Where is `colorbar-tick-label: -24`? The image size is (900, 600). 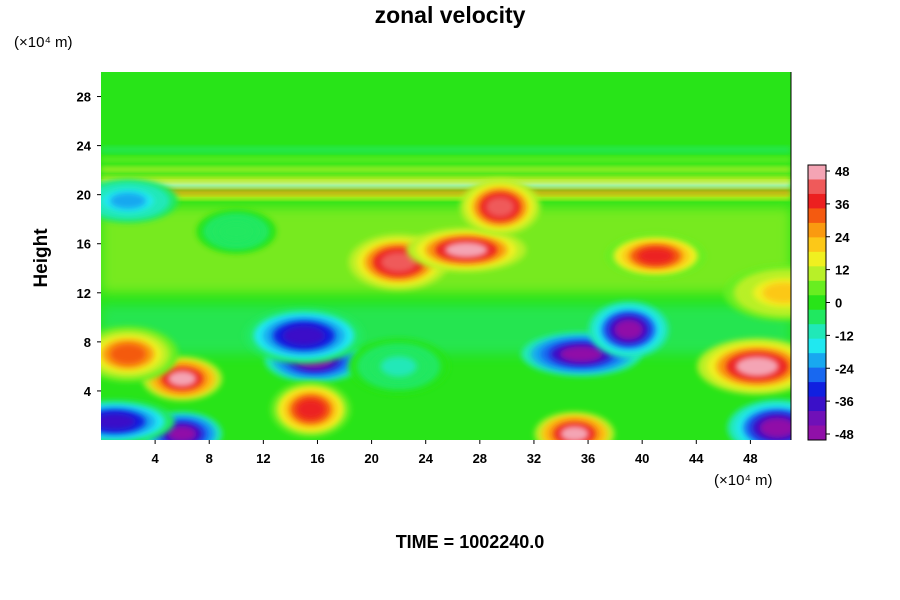
colorbar-tick-label: -24 is located at coordinates (845, 368).